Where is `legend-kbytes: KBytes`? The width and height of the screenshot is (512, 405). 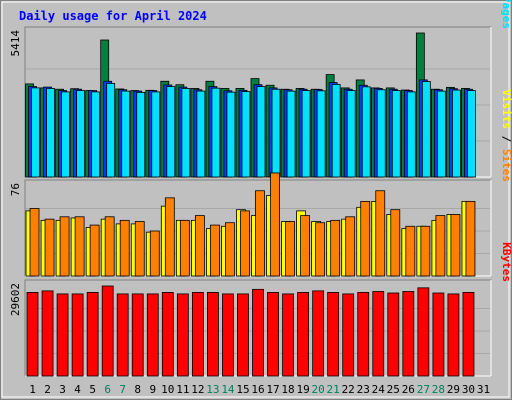 legend-kbytes: KBytes is located at coordinates (506, 262).